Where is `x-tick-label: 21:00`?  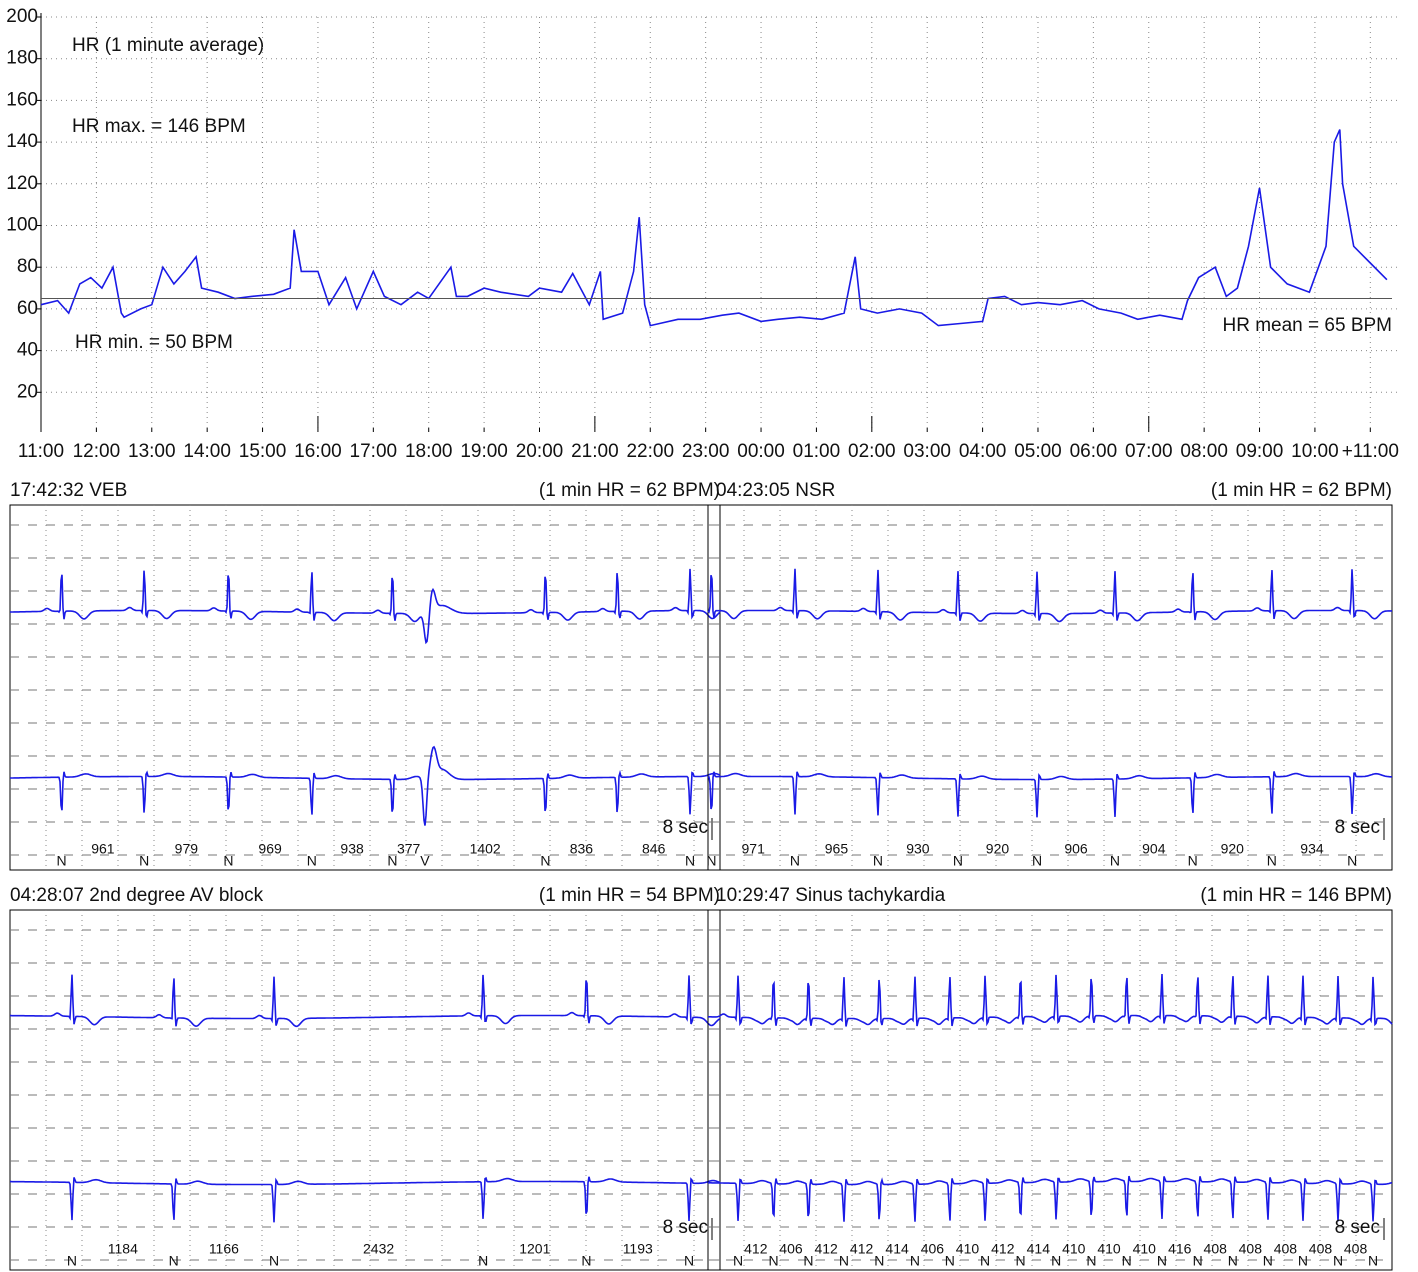
x-tick-label: 21:00 is located at coordinates (595, 451).